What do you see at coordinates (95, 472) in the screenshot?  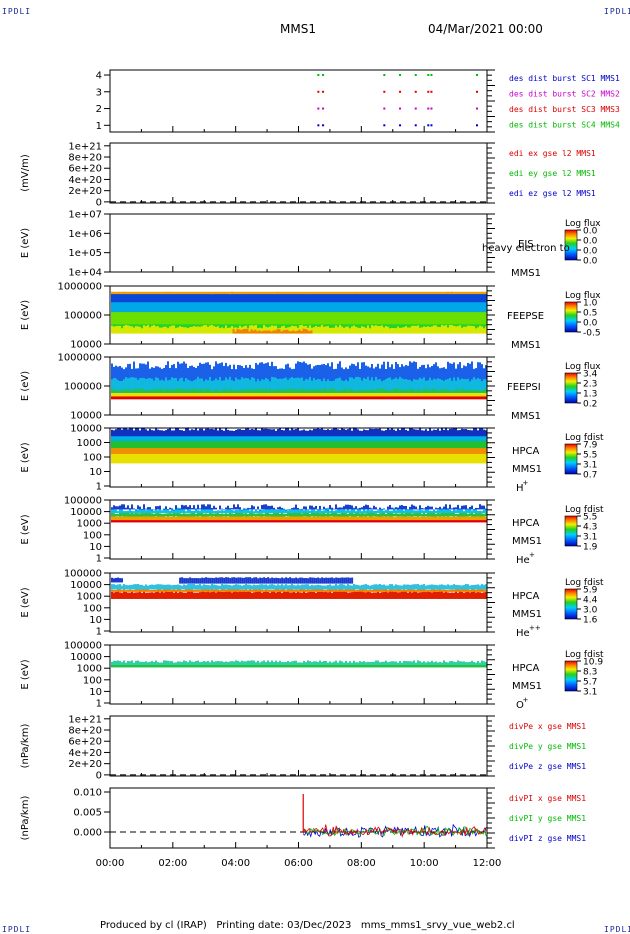 I see `y-tick-label: 10` at bounding box center [95, 472].